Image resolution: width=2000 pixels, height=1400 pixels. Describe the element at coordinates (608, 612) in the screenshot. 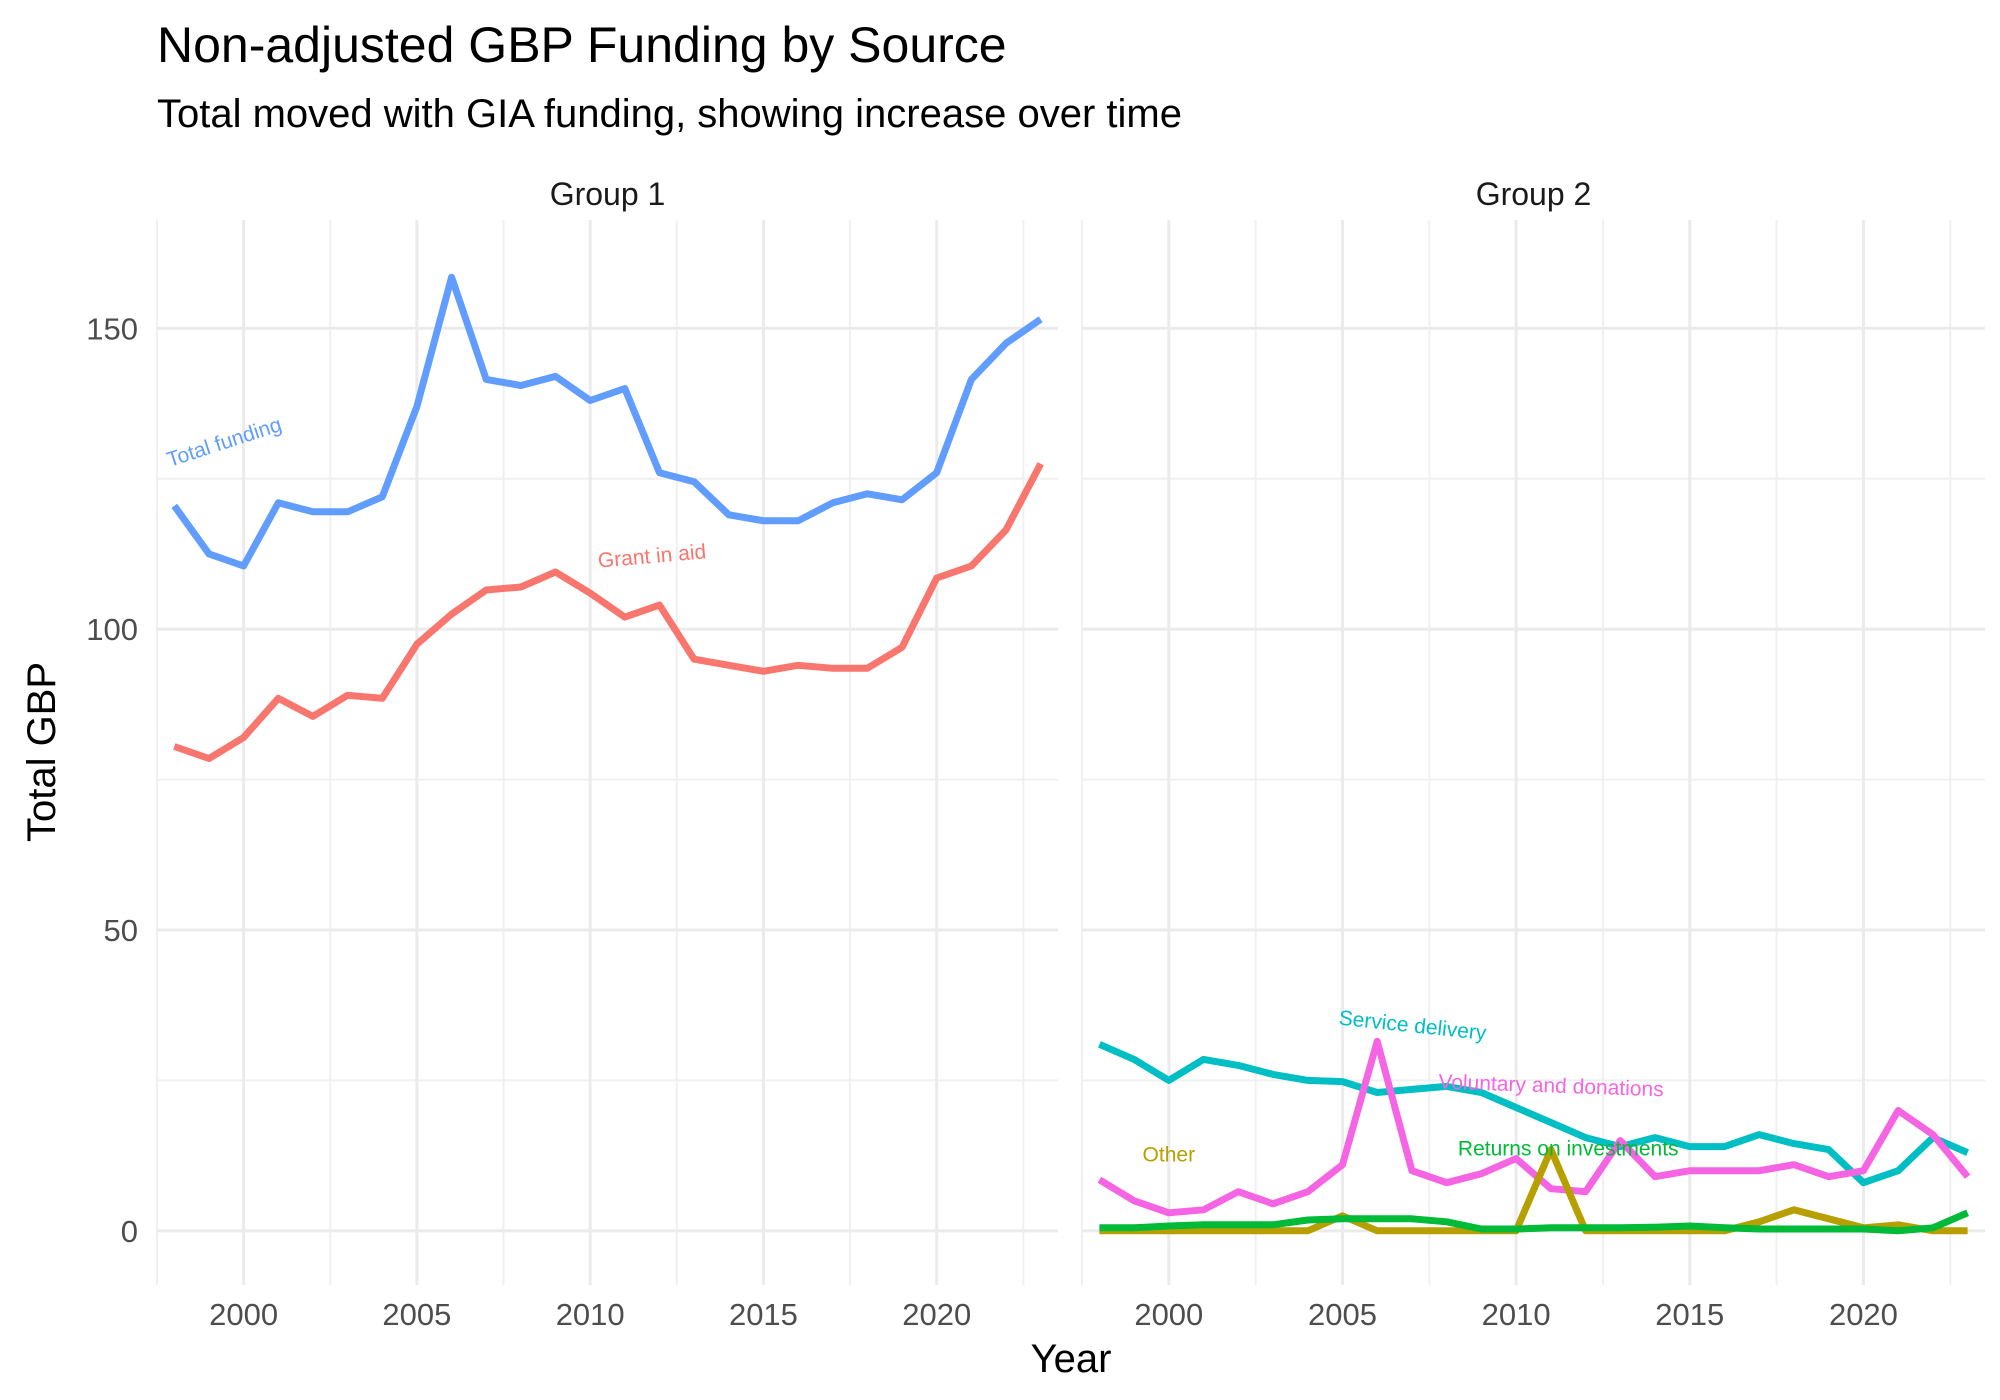

I see `series-line-grant-in-aid` at that location.